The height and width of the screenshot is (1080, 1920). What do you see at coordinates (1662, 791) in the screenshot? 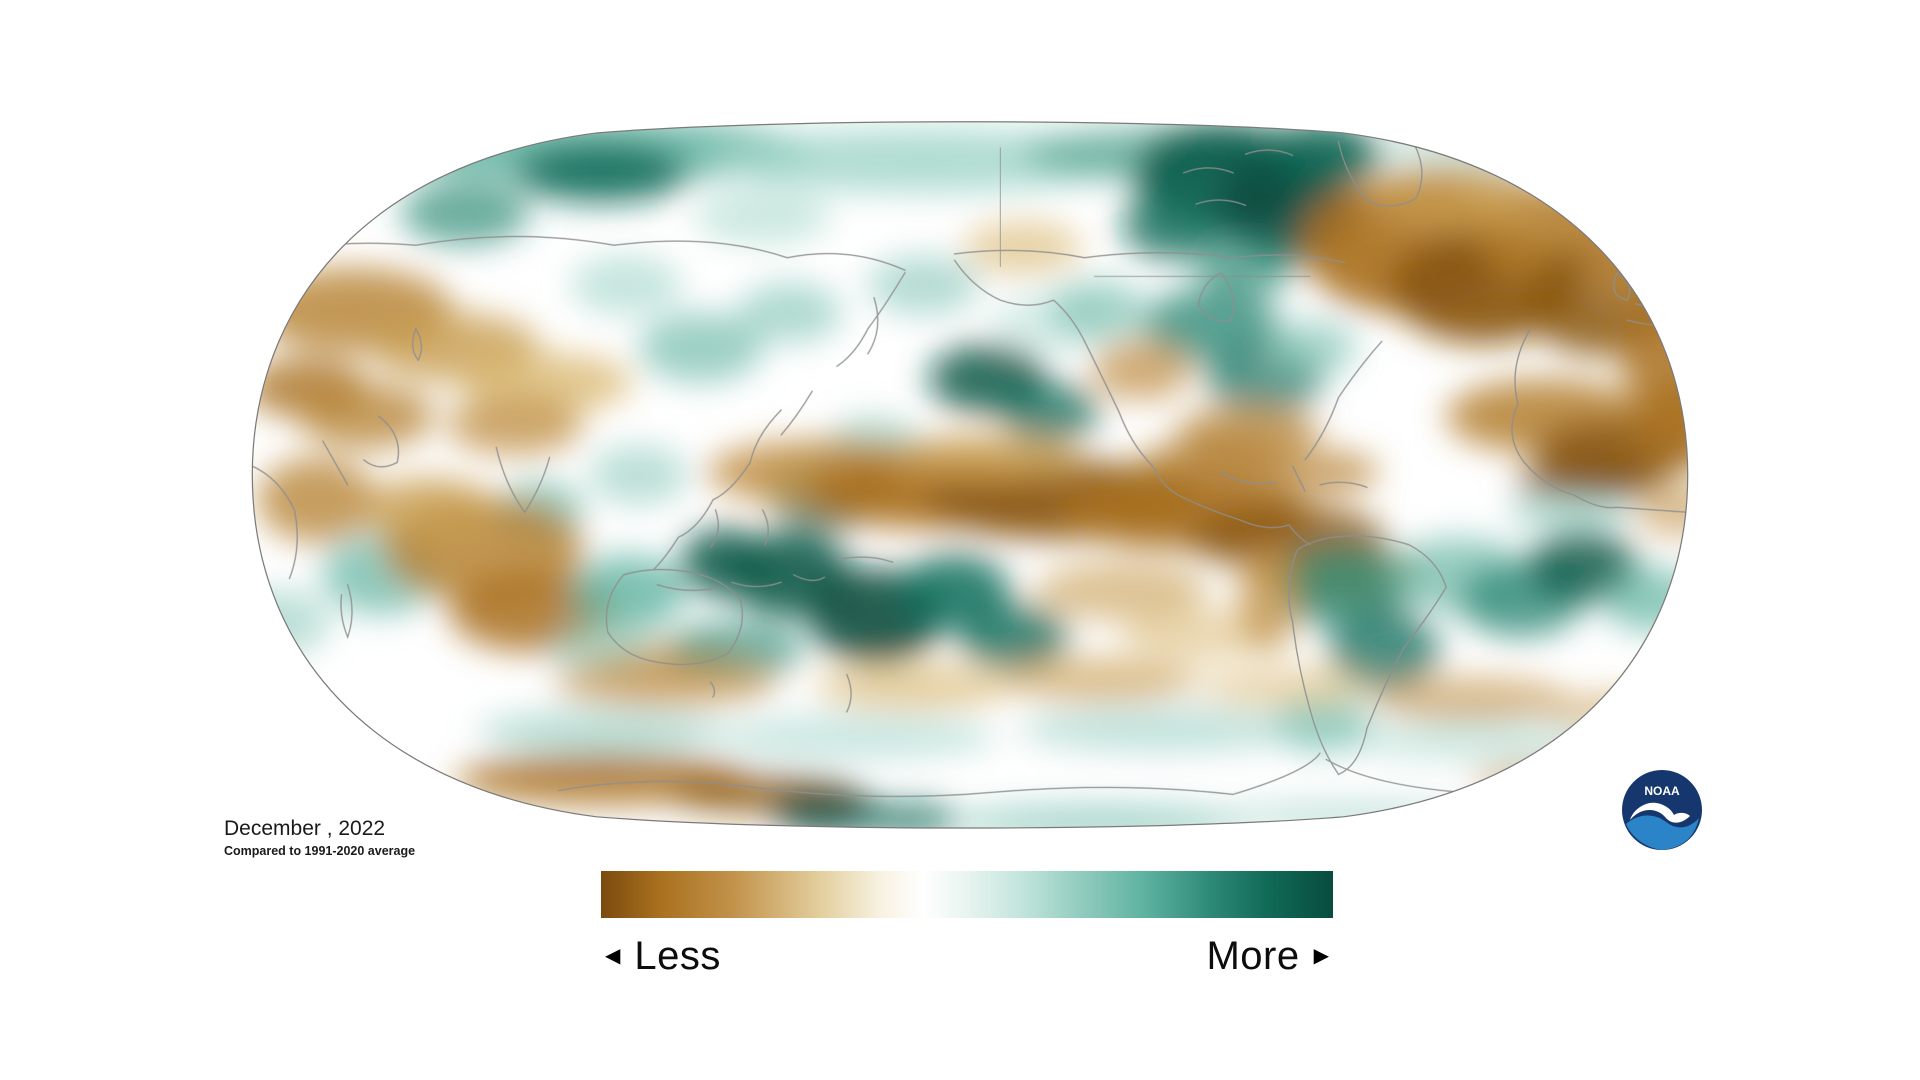
I see `noaa-logo-text: NOAA` at bounding box center [1662, 791].